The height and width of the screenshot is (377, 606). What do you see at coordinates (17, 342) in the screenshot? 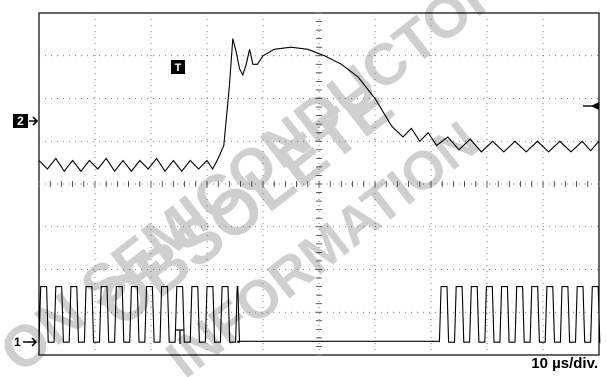
I see `channel-1-marker-label: 1` at bounding box center [17, 342].